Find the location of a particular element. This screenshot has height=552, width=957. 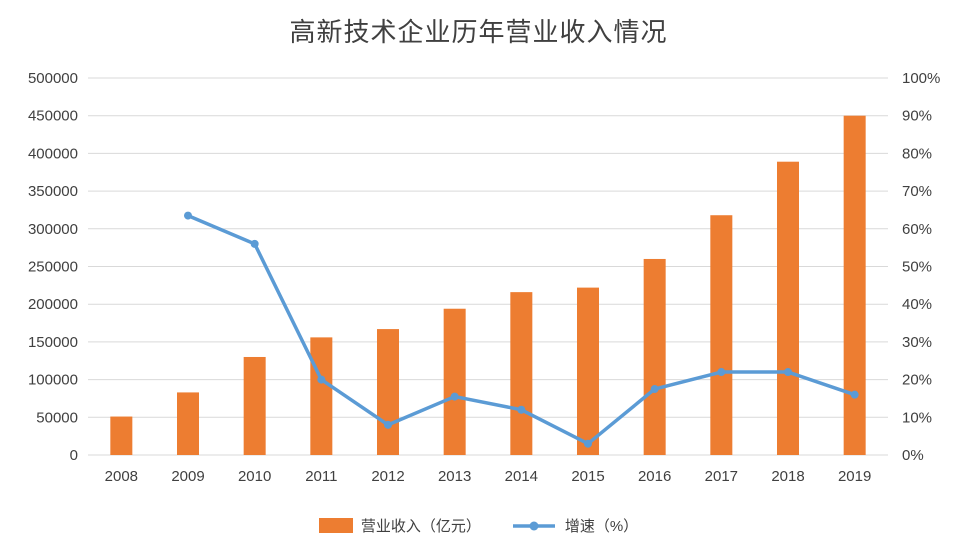

right-axis-tick-label: 30% is located at coordinates (917, 342).